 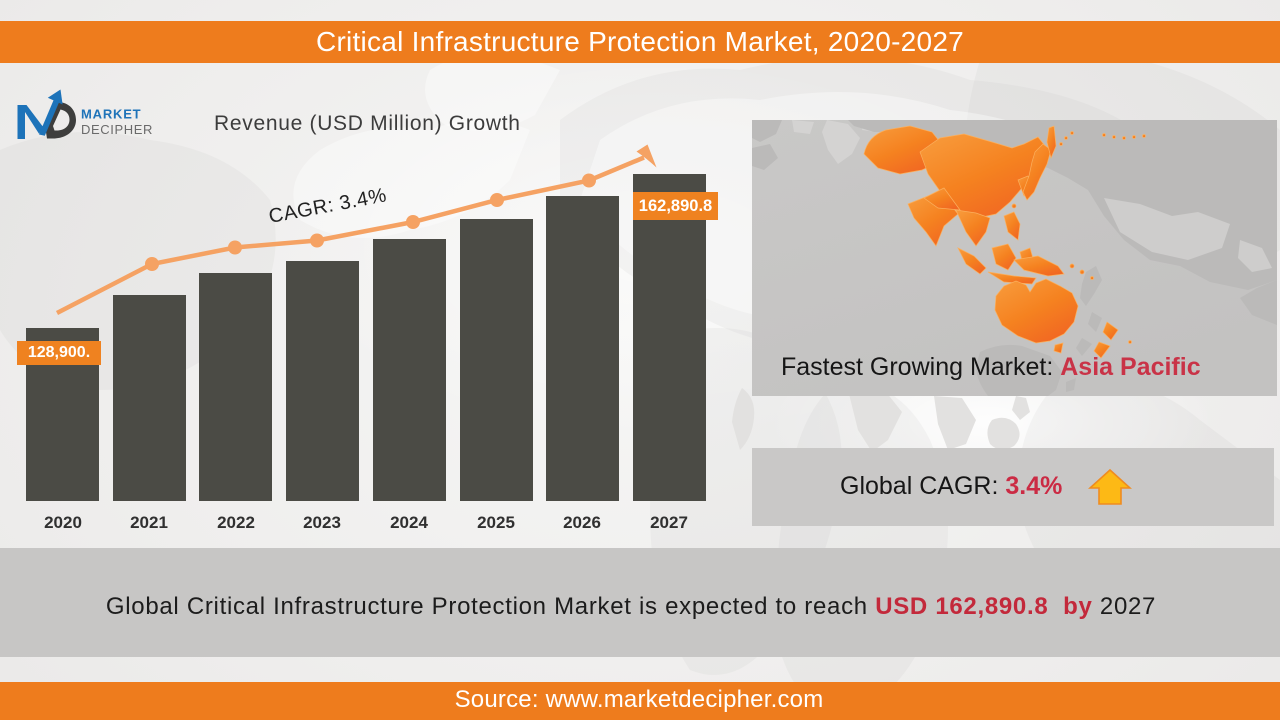 I want to click on svg-text: DECIPHER, so click(x=117, y=129).